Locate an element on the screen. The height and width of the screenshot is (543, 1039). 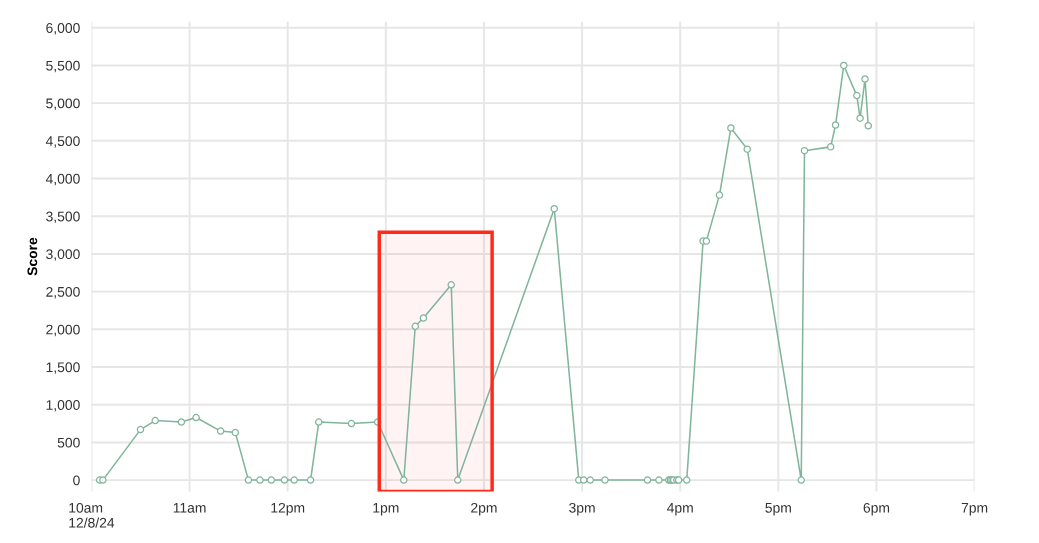
y-tick-label: 5,500 is located at coordinates (63, 66).